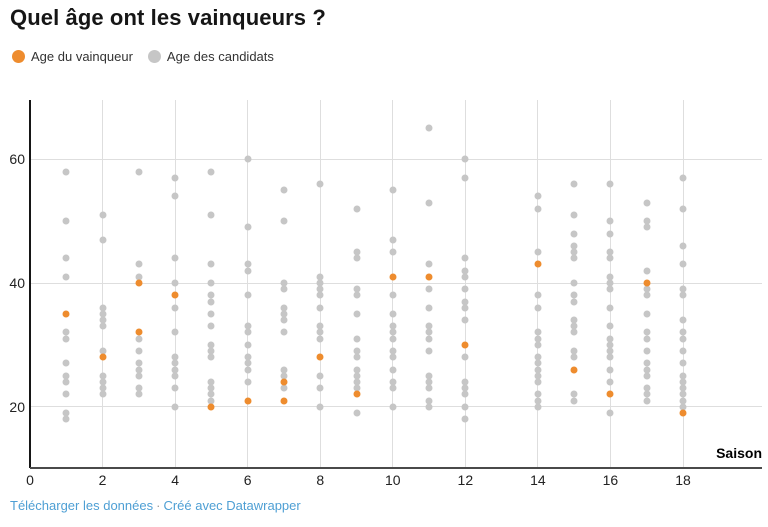 This screenshot has height=527, width=768. What do you see at coordinates (232, 505) in the screenshot?
I see `datawrapper-credit-link: Créé avec Datawrapper` at bounding box center [232, 505].